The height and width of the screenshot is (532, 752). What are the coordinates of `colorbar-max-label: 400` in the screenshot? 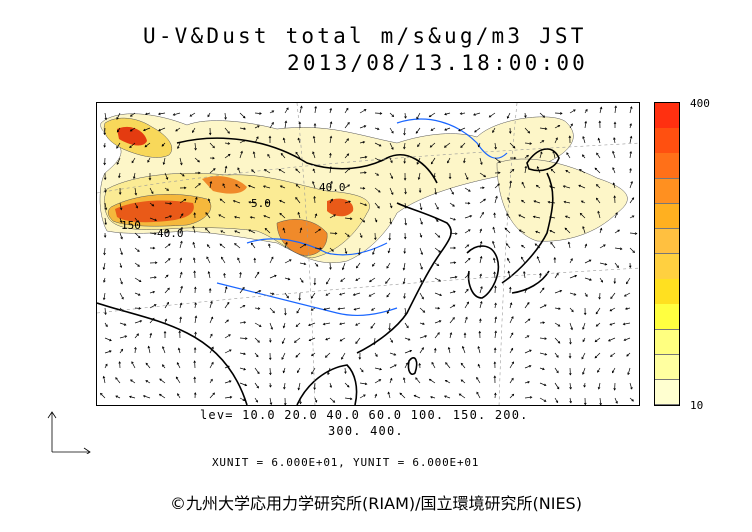 It's located at (700, 103).